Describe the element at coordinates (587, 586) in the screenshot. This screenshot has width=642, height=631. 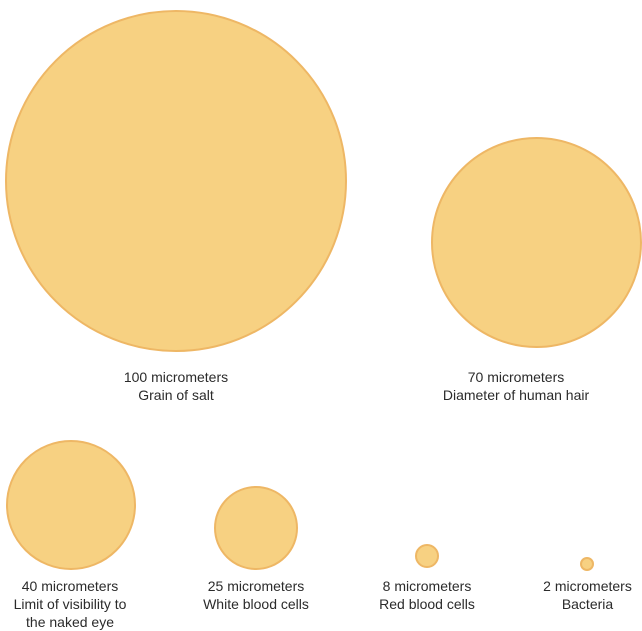
I see `bacteria-size: 2 micrometers` at that location.